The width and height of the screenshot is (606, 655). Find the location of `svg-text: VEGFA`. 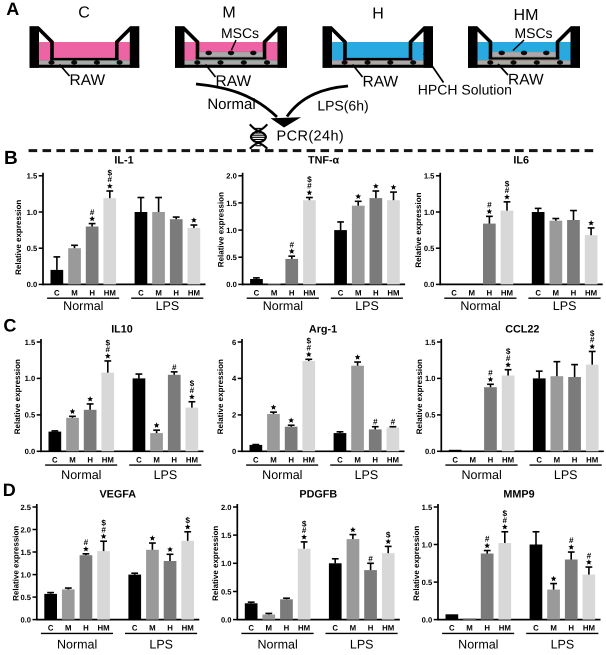

svg-text: VEGFA is located at coordinates (117, 495).